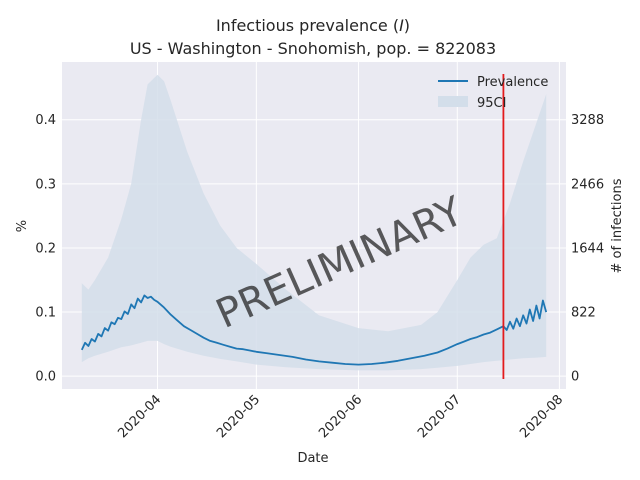  What do you see at coordinates (45, 120) in the screenshot?
I see `y-tick-label: 0.4` at bounding box center [45, 120].